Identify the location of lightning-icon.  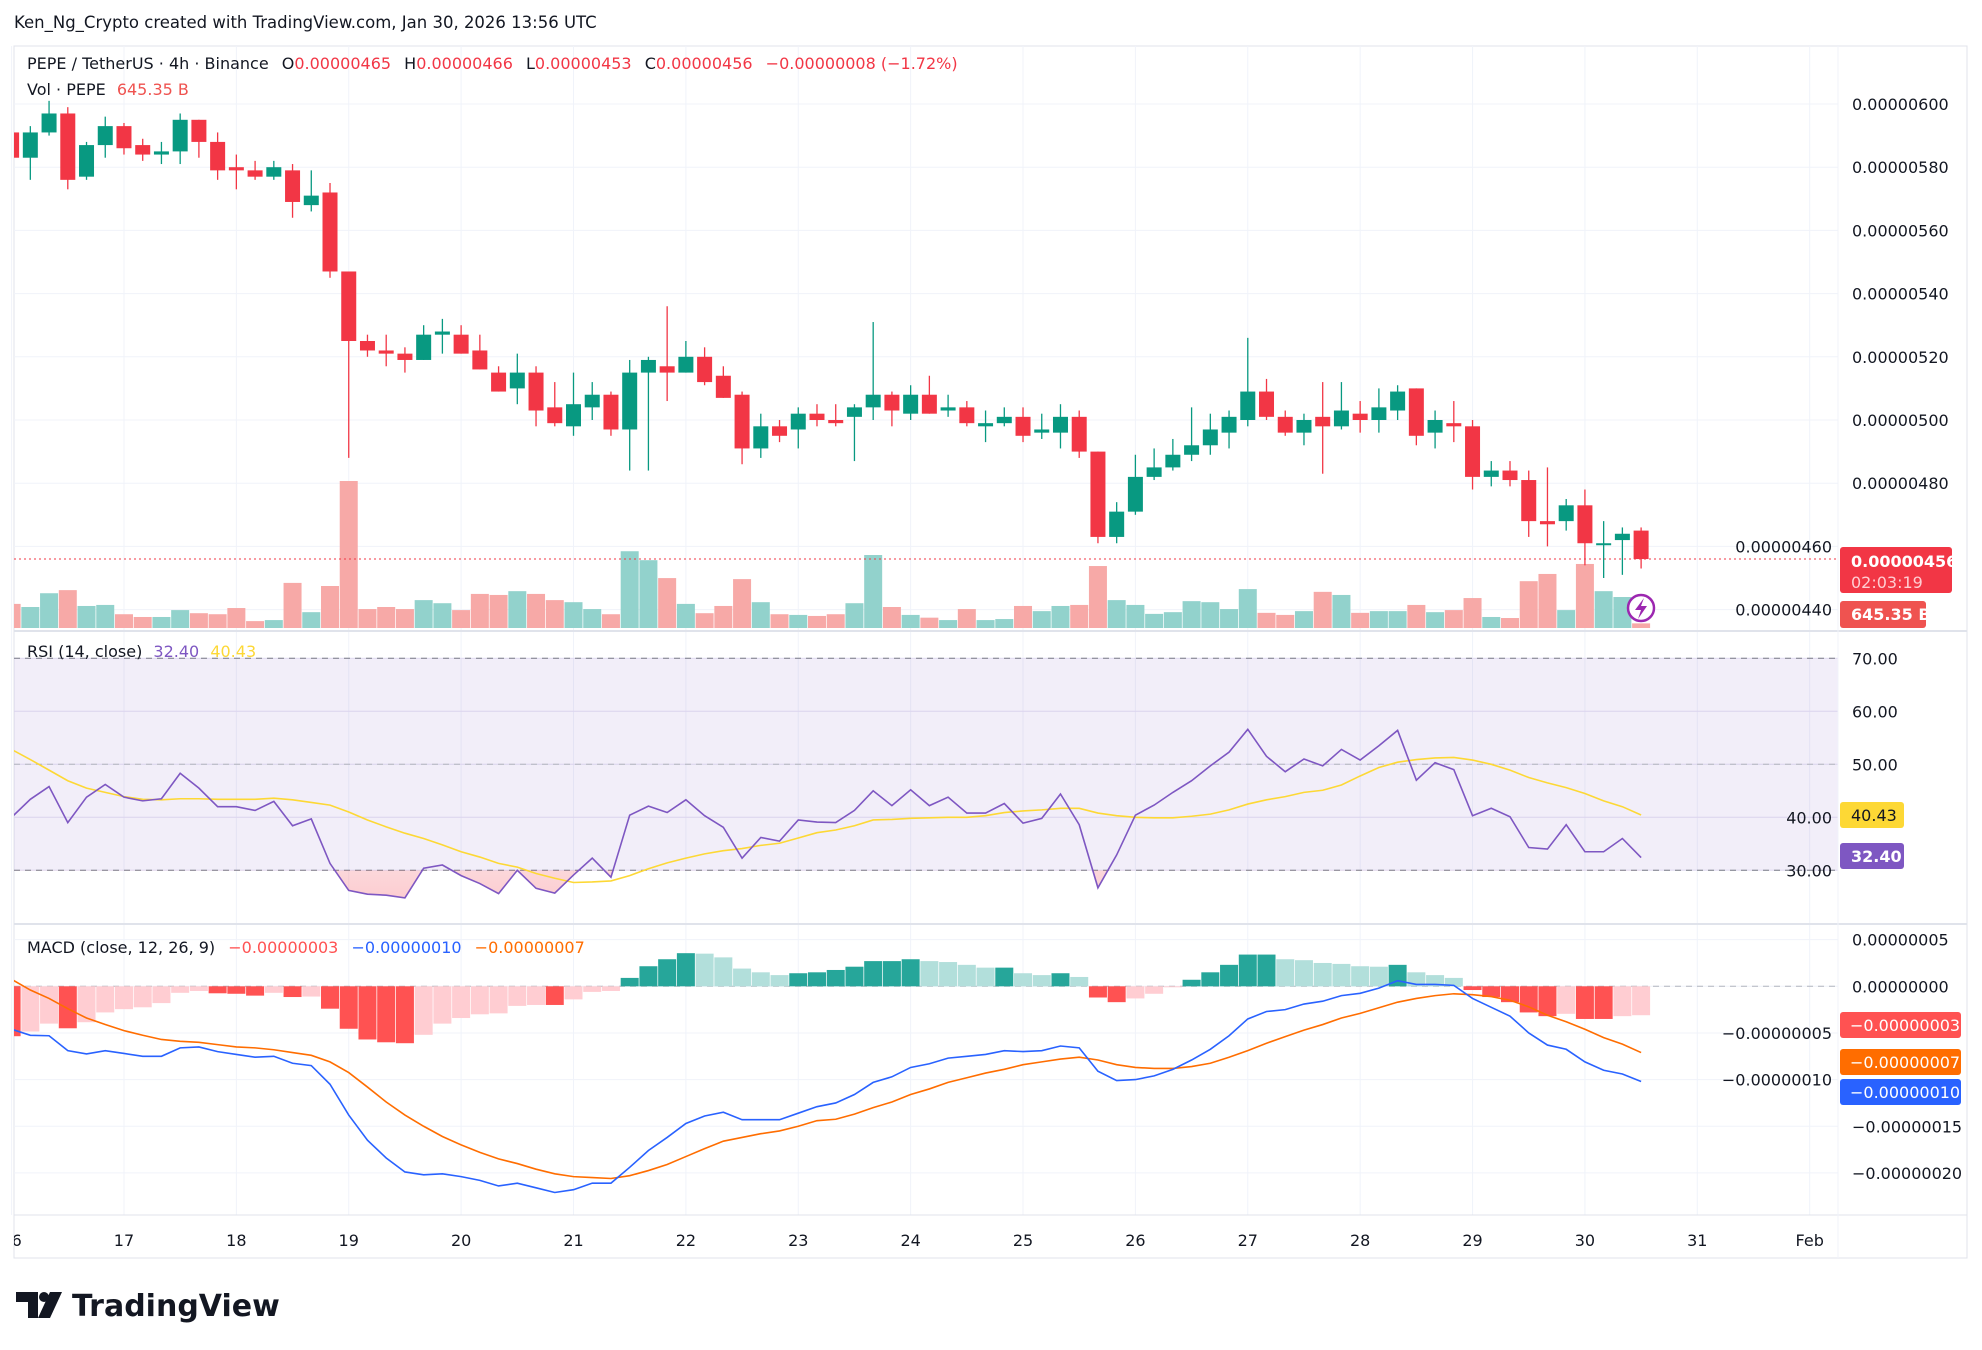
(1641, 608).